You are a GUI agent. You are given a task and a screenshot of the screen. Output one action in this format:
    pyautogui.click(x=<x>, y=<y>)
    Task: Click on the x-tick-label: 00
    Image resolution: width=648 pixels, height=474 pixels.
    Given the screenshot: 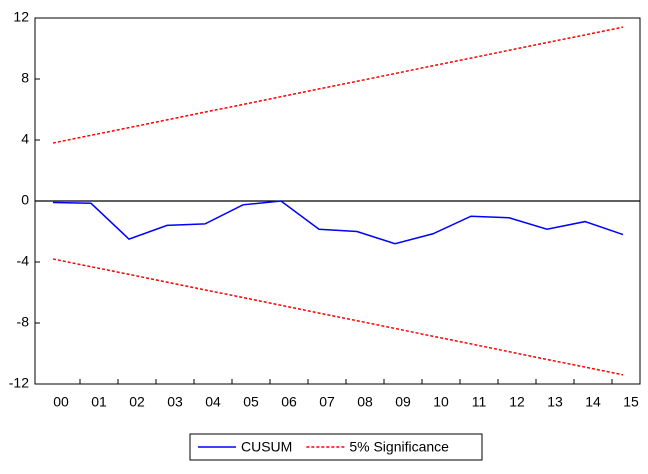 What is the action you would take?
    pyautogui.click(x=61, y=402)
    